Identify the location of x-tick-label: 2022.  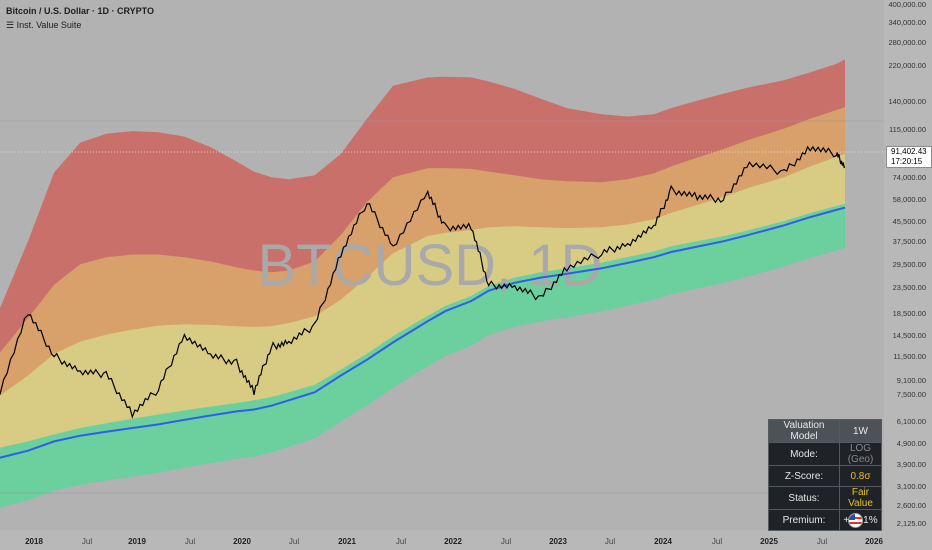
(453, 541).